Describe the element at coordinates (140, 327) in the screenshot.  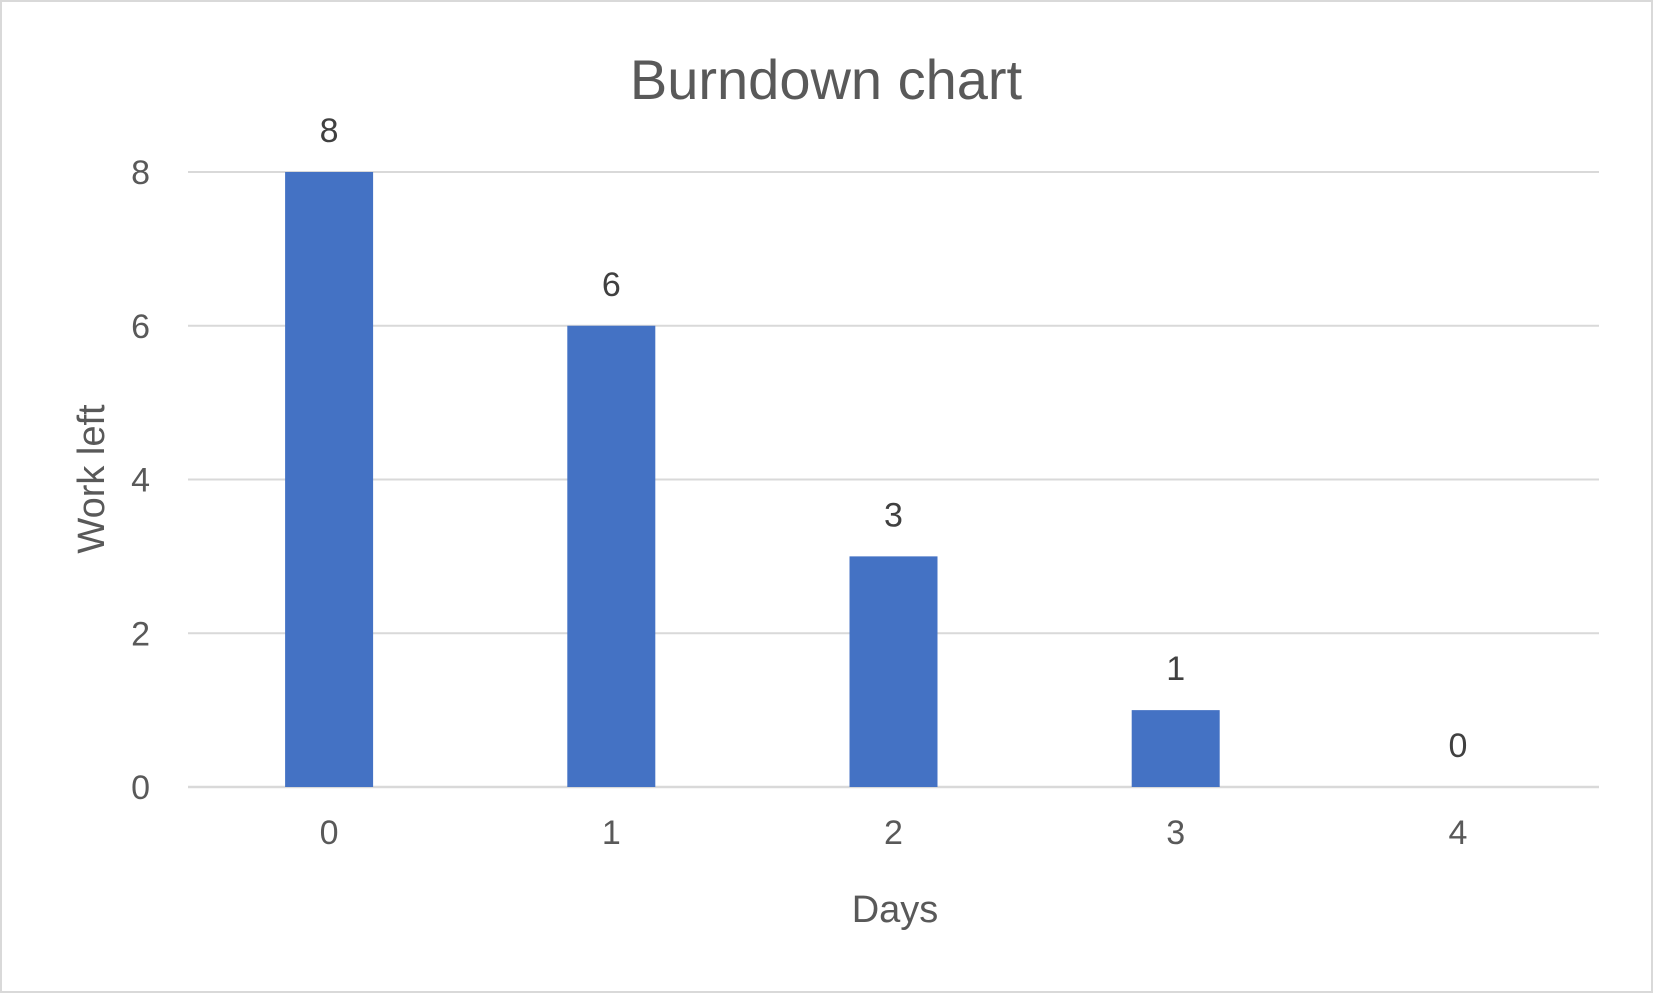
I see `y-tick-label: 6` at that location.